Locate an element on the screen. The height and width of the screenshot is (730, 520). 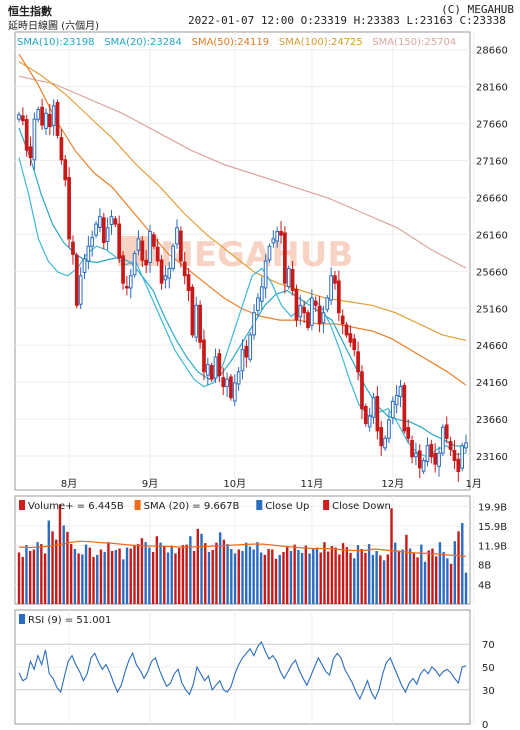
sma-legend-label: SMA(20):23284 is located at coordinates (143, 42).